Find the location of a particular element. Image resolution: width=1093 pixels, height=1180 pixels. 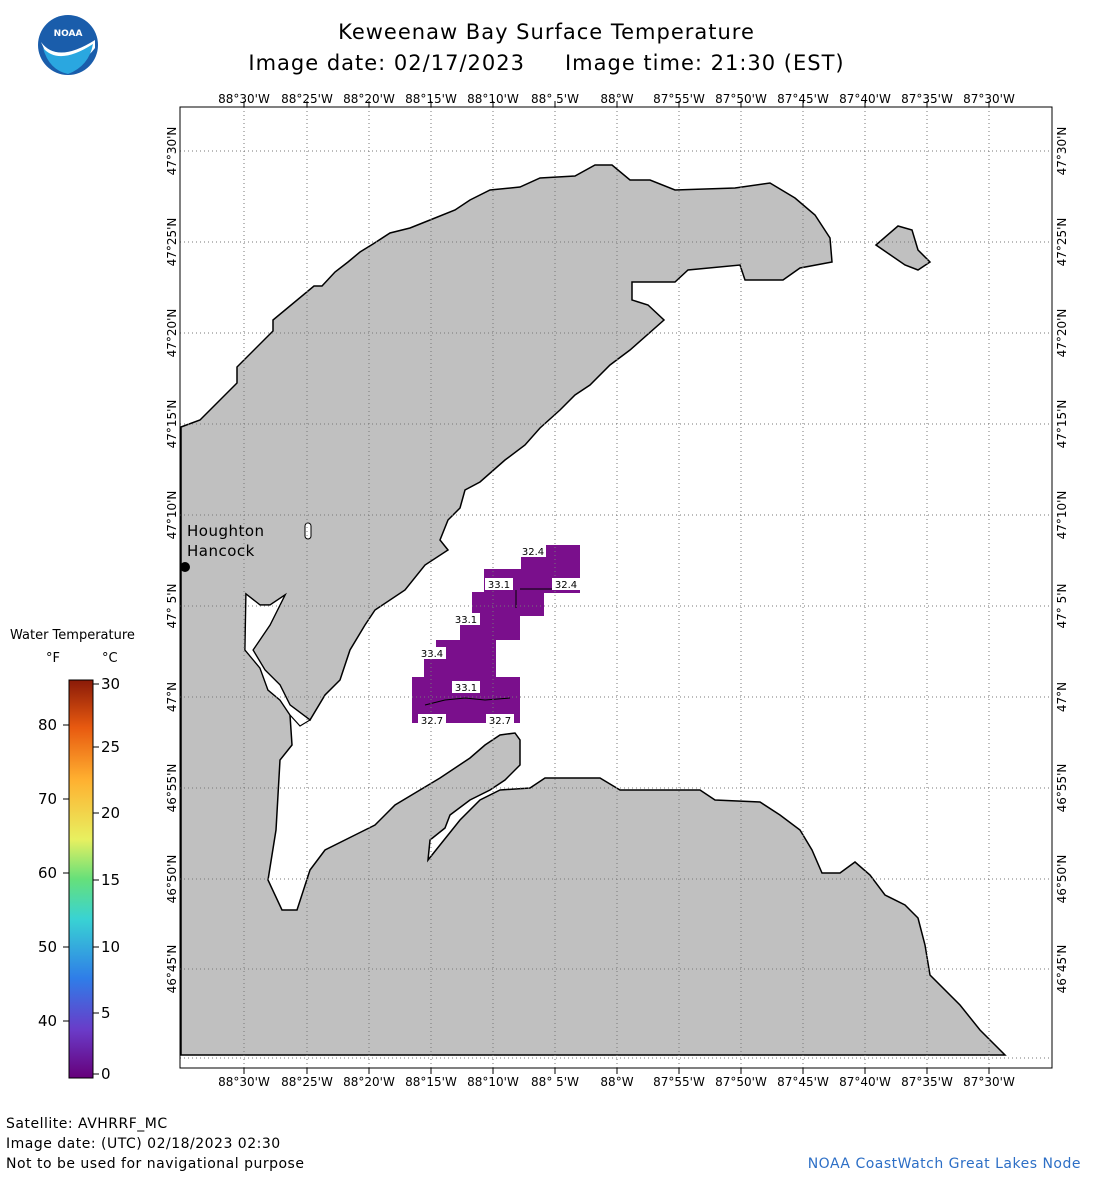

water-small-lake is located at coordinates (308, 531).